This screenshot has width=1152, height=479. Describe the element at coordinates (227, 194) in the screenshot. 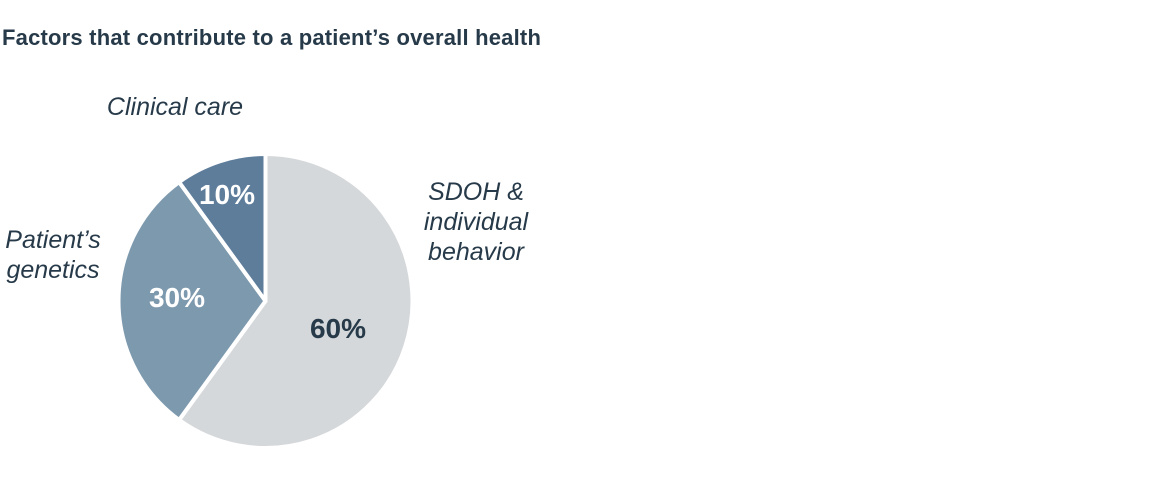

I see `pct-label-clinical: 10%` at that location.